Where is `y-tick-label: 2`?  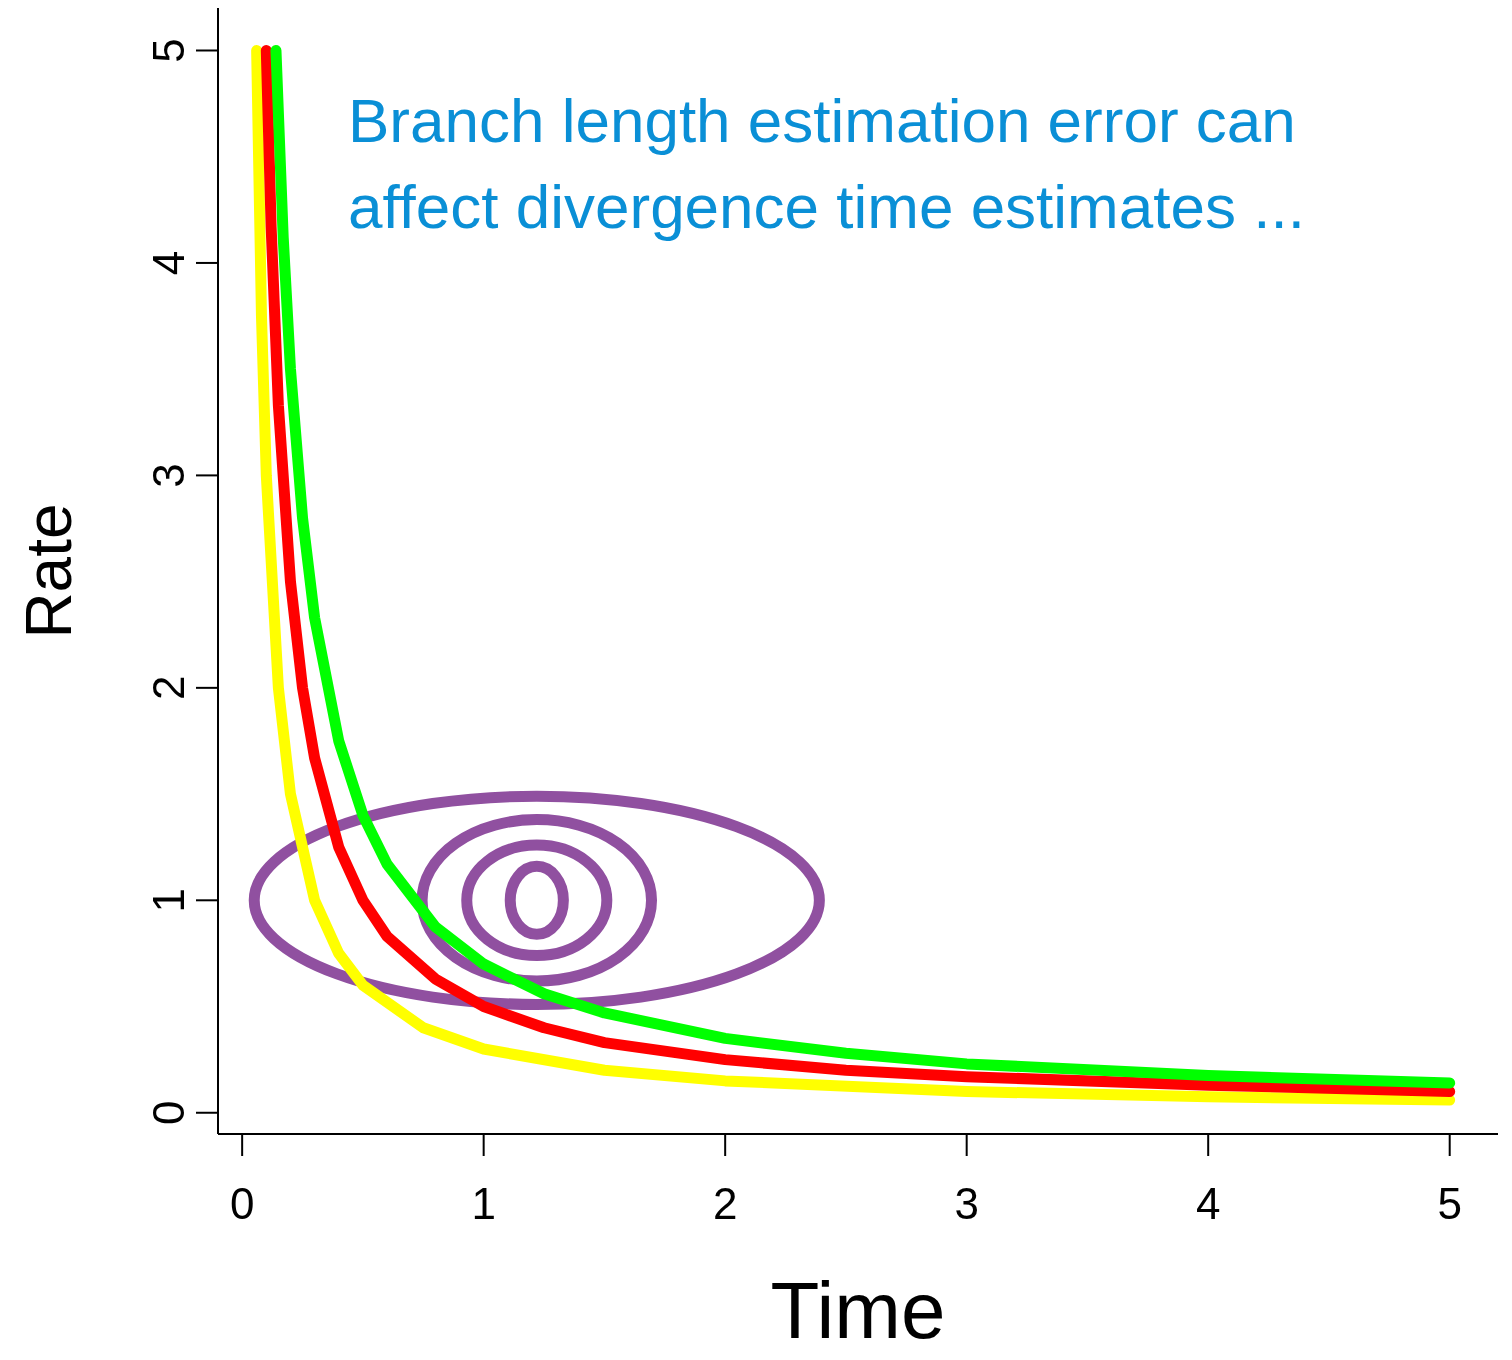 y-tick-label: 2 is located at coordinates (168, 688).